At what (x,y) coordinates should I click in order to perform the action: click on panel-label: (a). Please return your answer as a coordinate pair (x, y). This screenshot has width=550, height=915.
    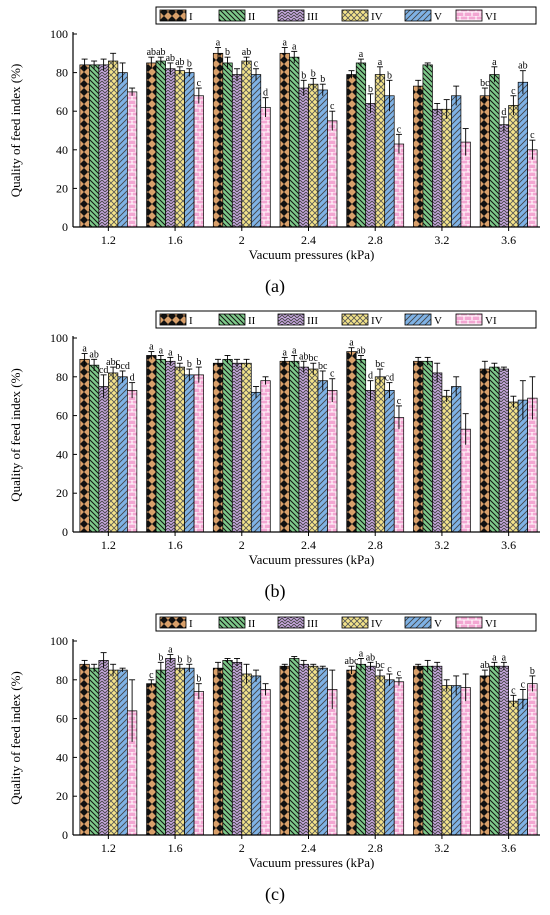
    Looking at the image, I should click on (275, 286).